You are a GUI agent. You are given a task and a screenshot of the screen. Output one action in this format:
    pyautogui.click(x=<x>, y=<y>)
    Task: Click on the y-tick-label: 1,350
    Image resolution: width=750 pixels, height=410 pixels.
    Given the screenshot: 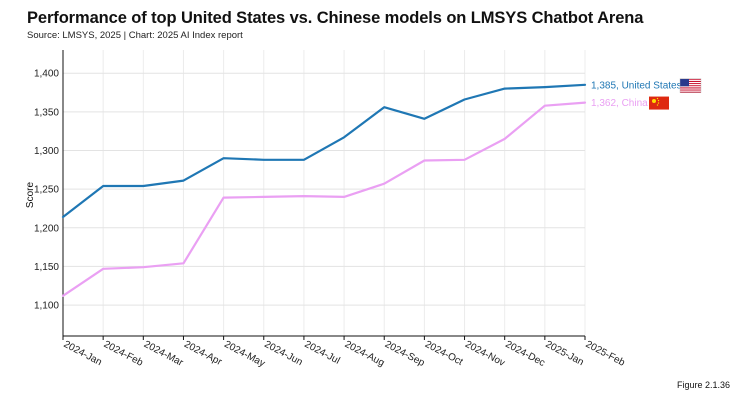 What is the action you would take?
    pyautogui.click(x=46, y=112)
    